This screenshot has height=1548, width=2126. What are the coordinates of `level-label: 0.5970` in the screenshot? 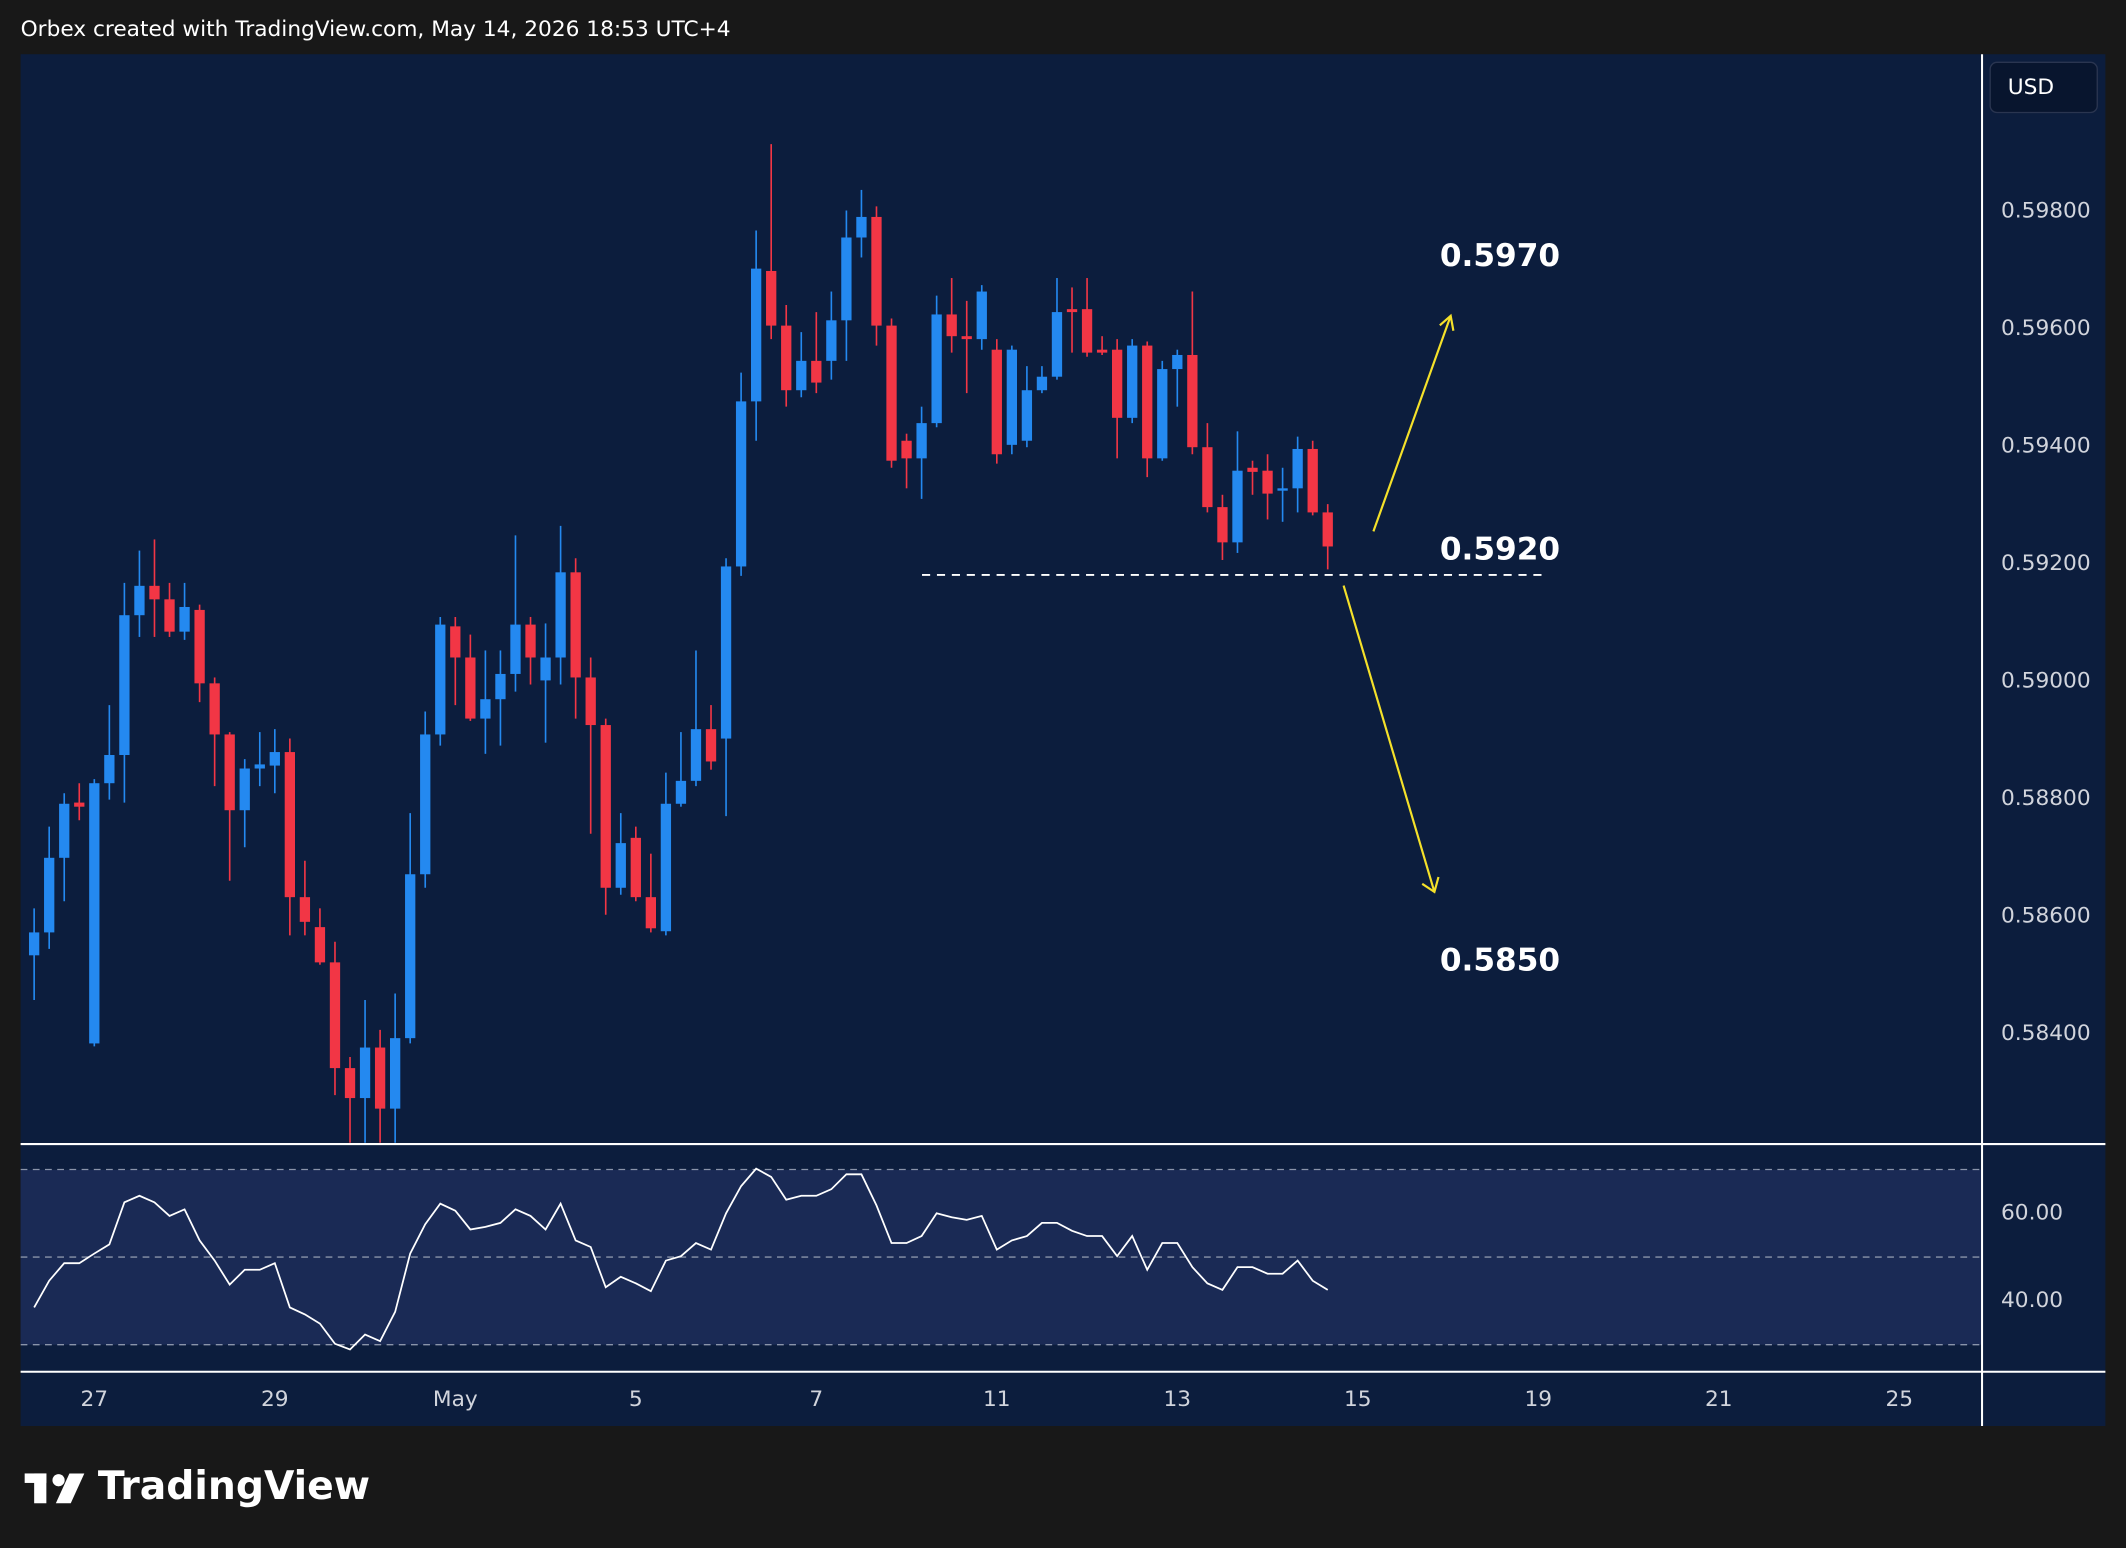 It's located at (1500, 256).